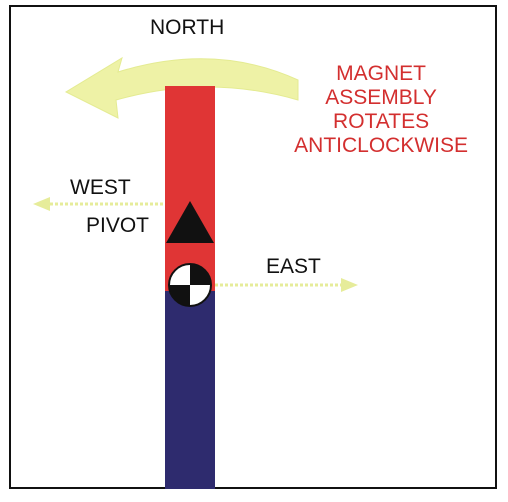  Describe the element at coordinates (190, 188) in the screenshot. I see `magnet-north-pole` at that location.